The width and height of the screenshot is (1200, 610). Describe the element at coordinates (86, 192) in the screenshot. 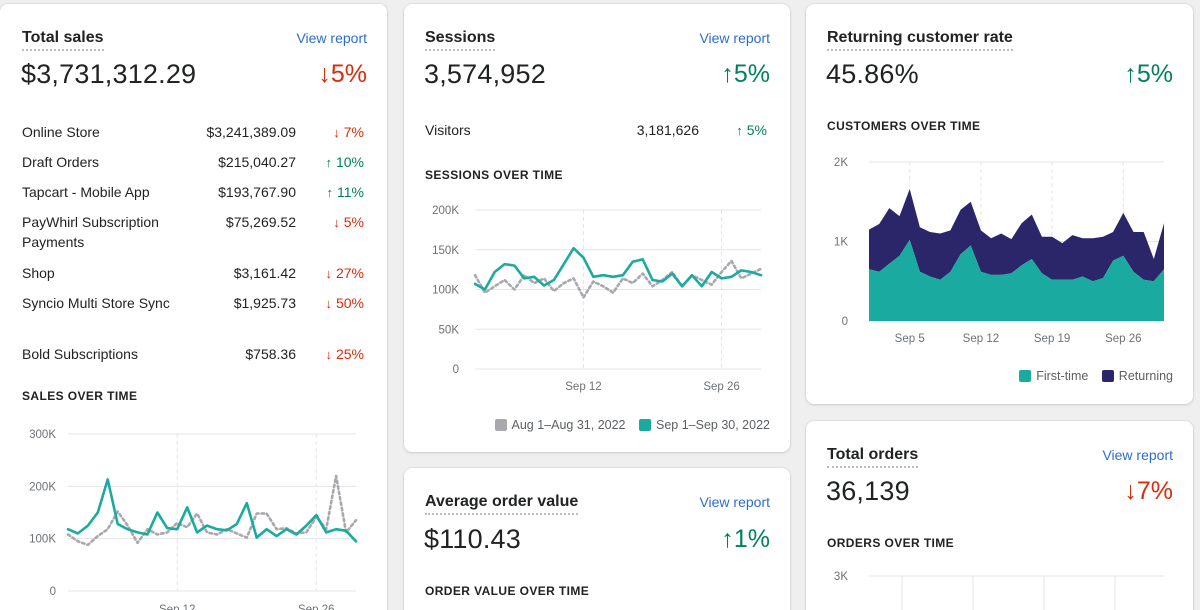

I see `sales-channel-name: Tapcart - Mobile App` at that location.